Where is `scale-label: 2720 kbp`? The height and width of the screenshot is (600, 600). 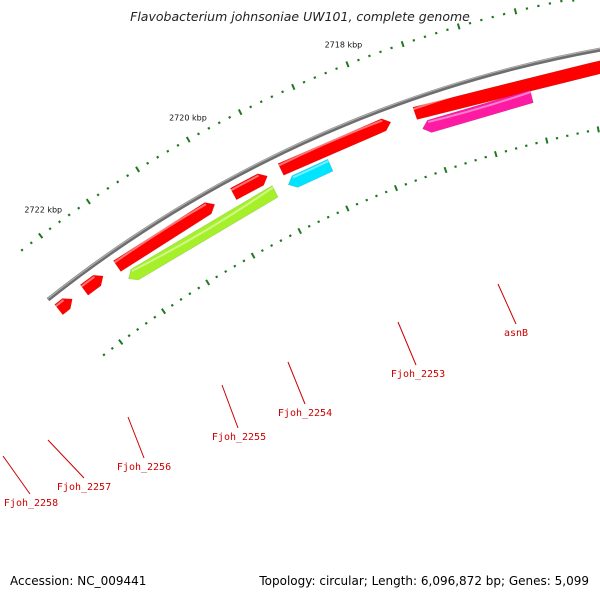
scale-label: 2720 kbp is located at coordinates (188, 117).